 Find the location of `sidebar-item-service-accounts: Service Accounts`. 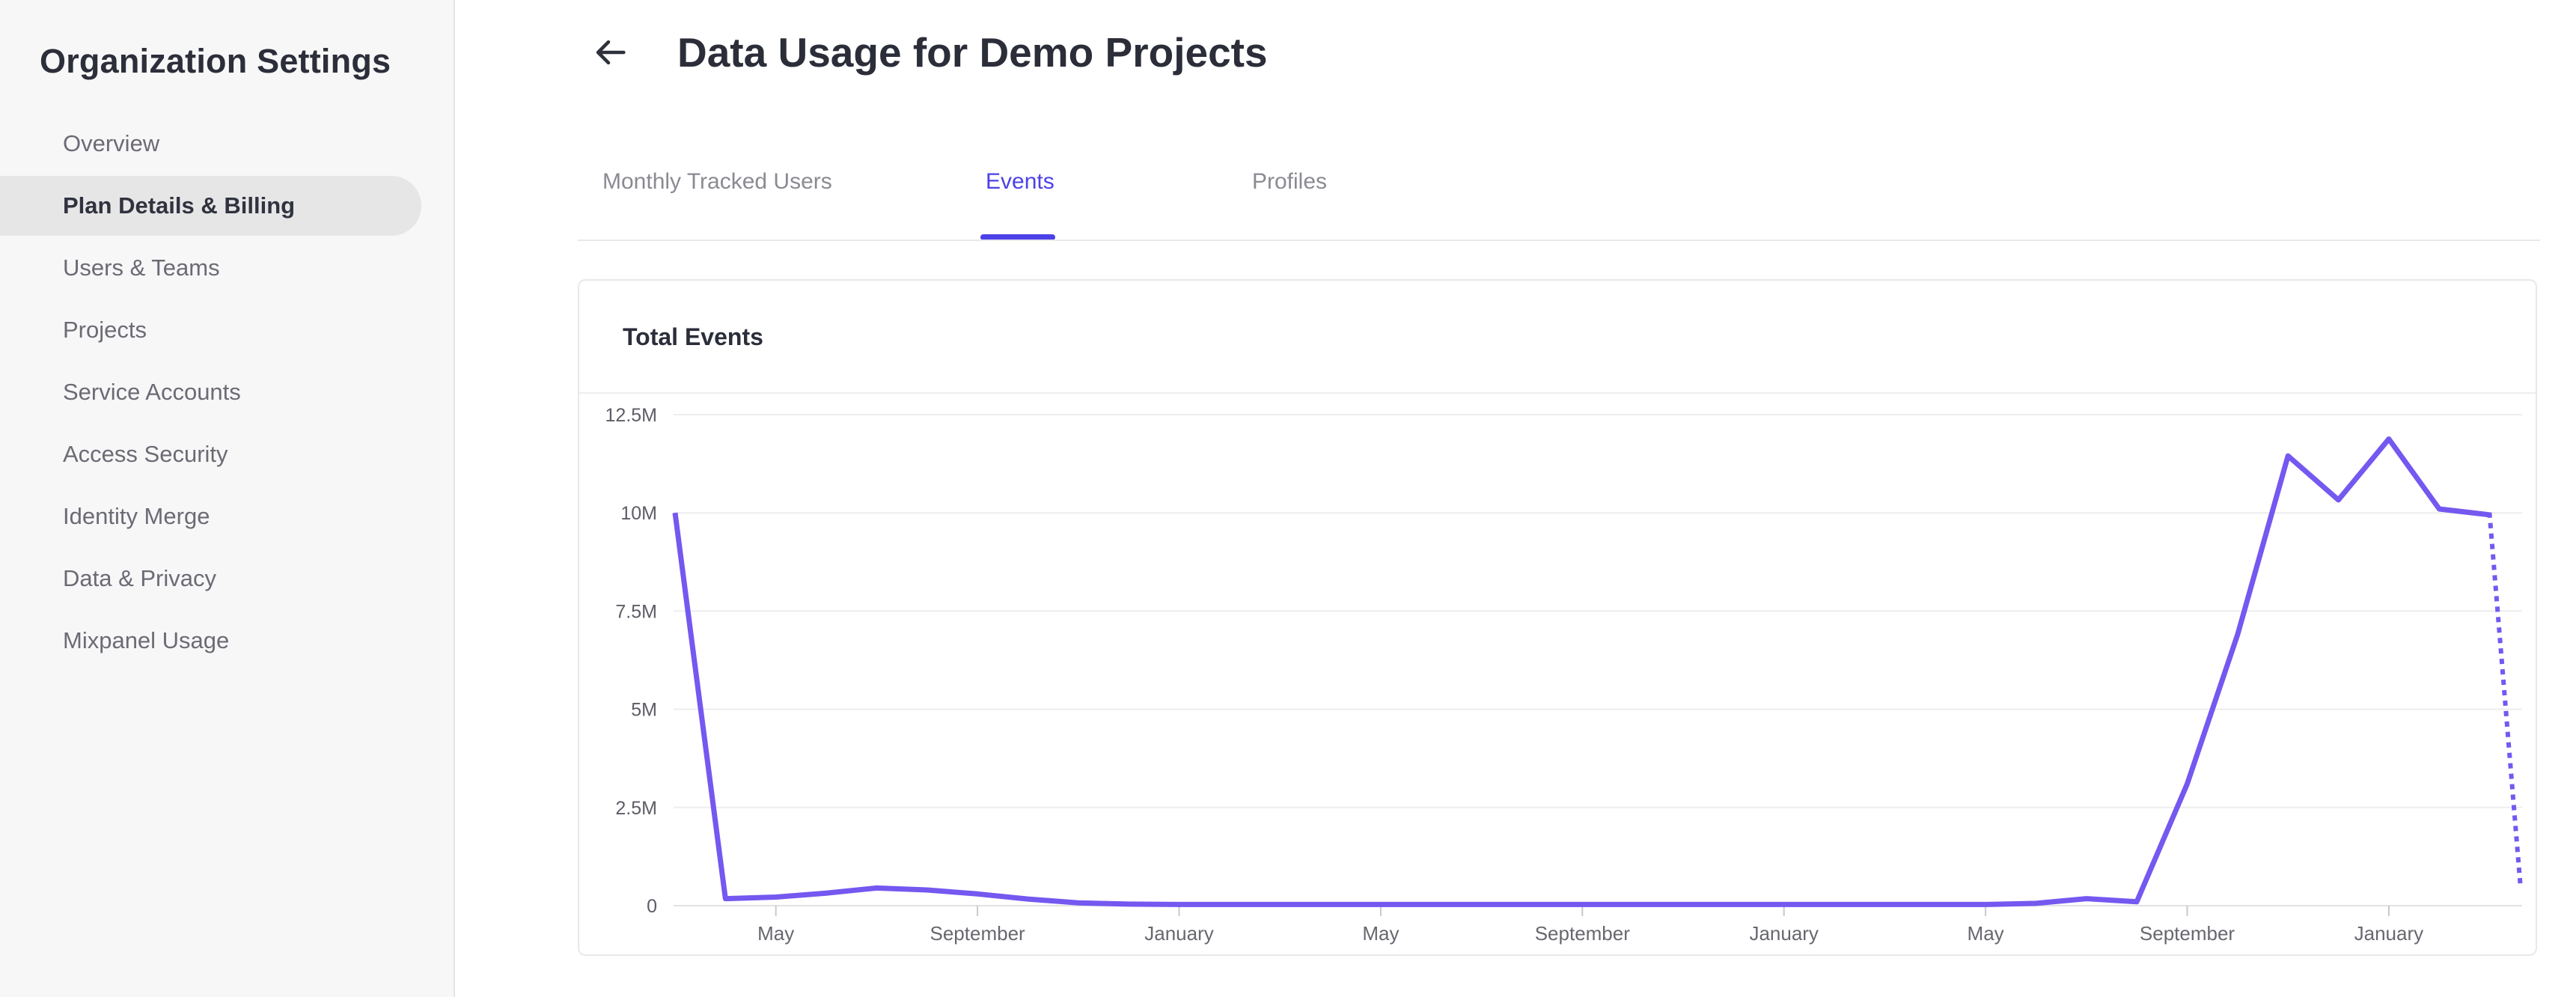

sidebar-item-service-accounts: Service Accounts is located at coordinates (152, 392).